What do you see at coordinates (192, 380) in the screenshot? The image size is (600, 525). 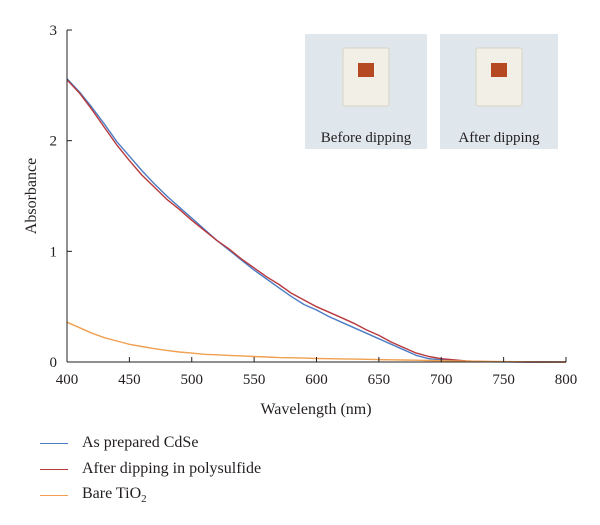 I see `x-tick-label: 500` at bounding box center [192, 380].